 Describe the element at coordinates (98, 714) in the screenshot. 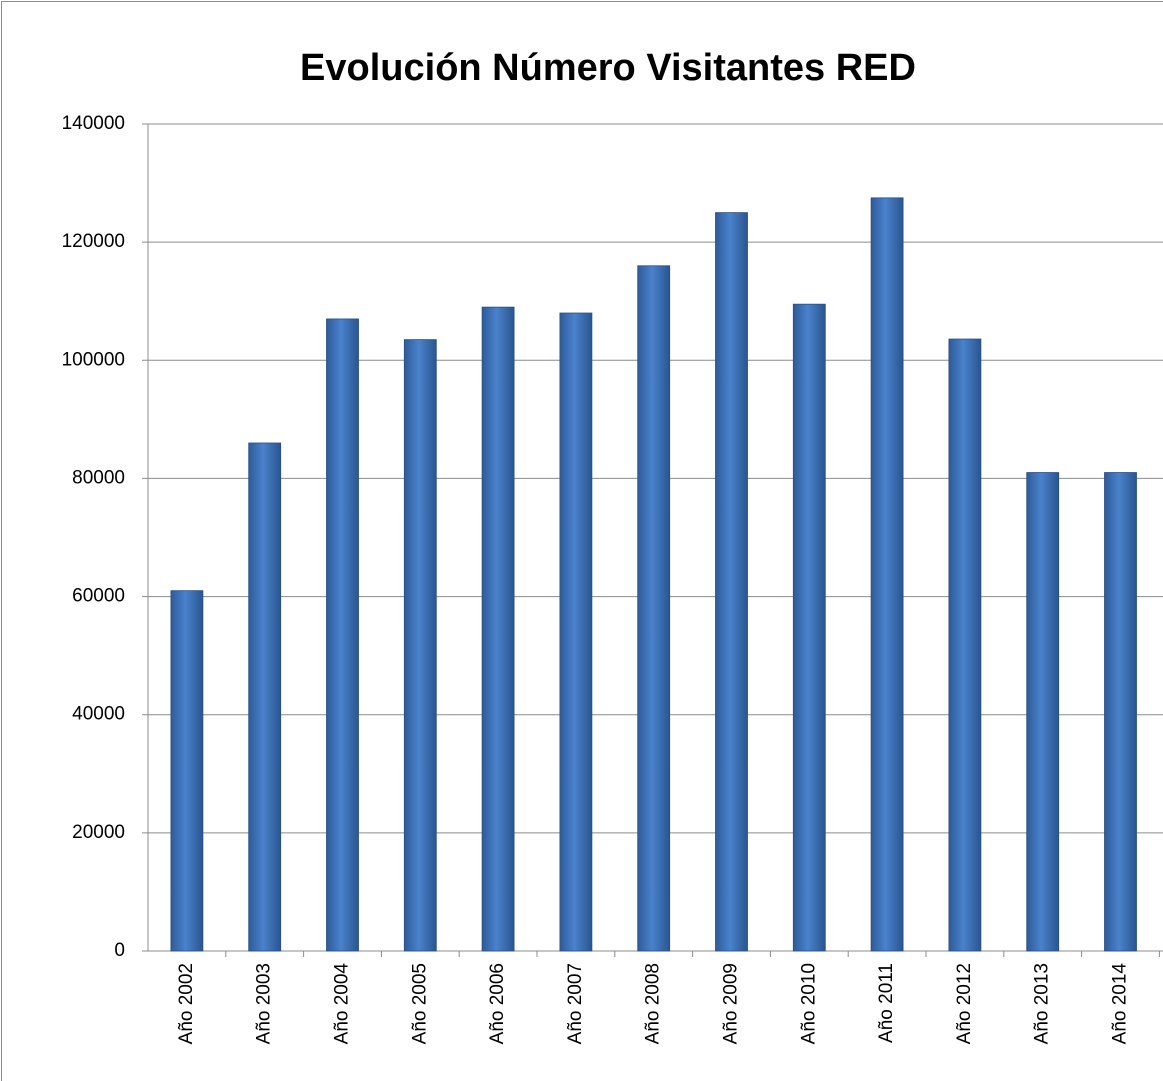

I see `y-tick-label: 40000` at that location.